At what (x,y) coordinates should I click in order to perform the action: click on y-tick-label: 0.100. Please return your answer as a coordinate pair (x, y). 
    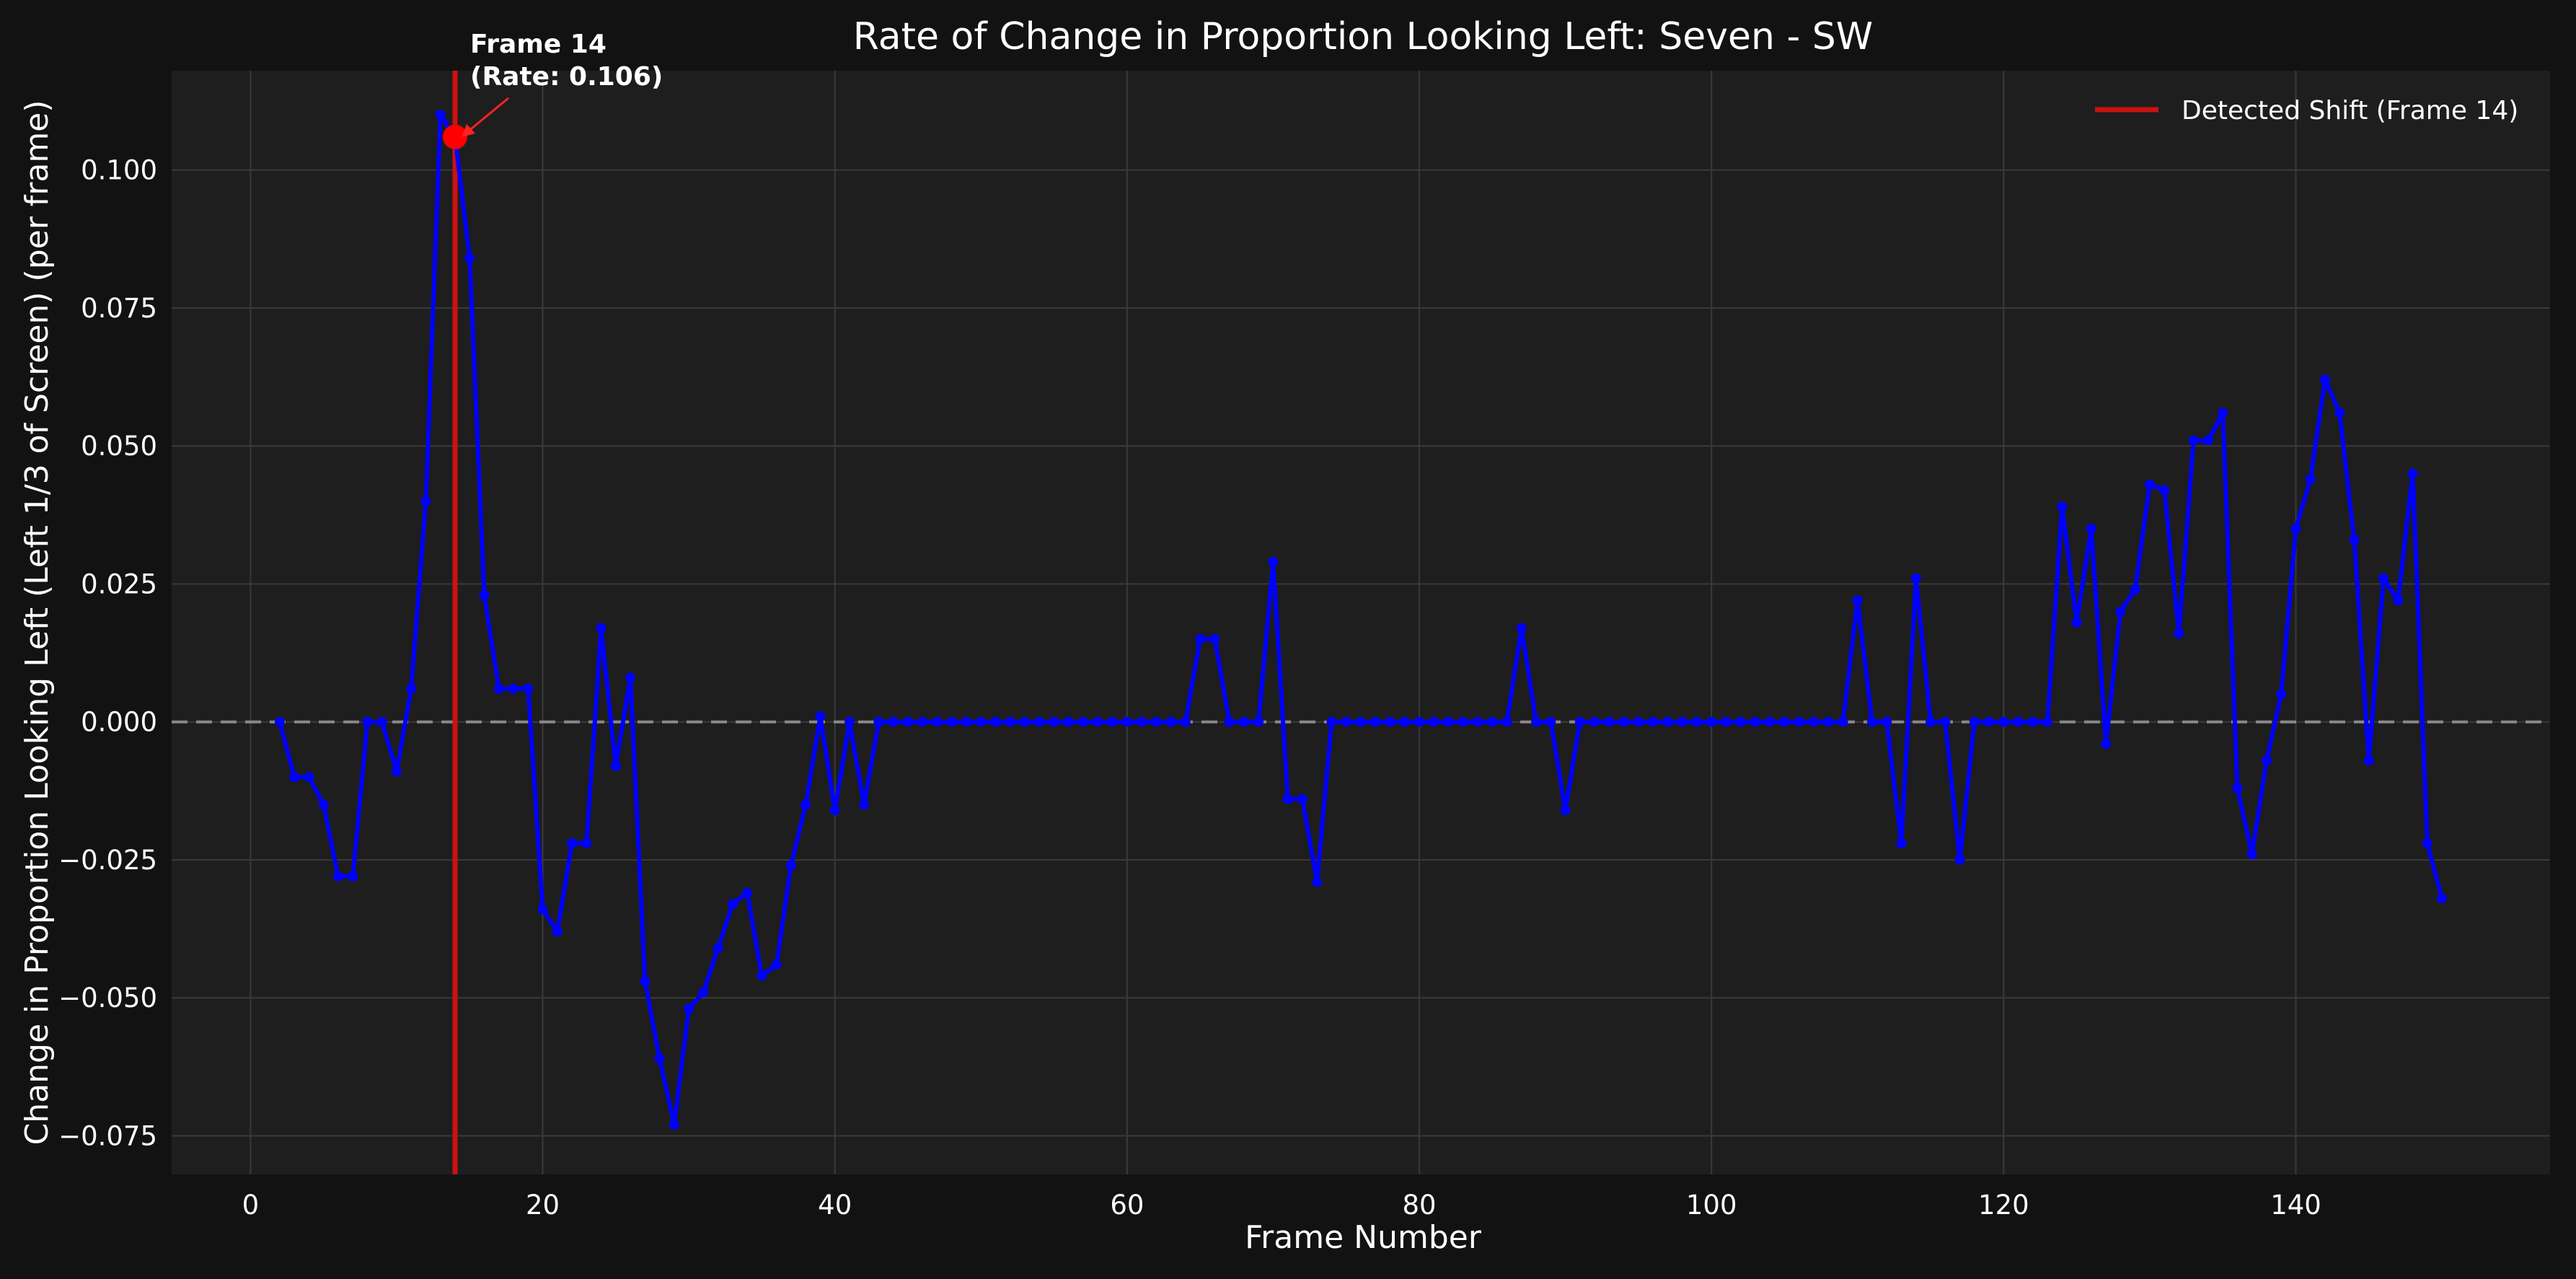
    Looking at the image, I should click on (119, 170).